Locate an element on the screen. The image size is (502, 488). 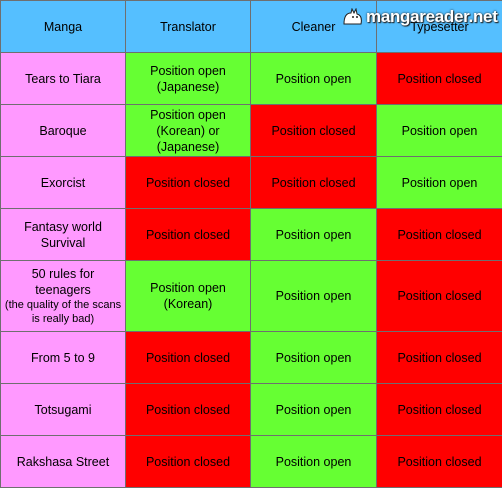
manga-title: Fantasy world Survival is located at coordinates (63, 235).